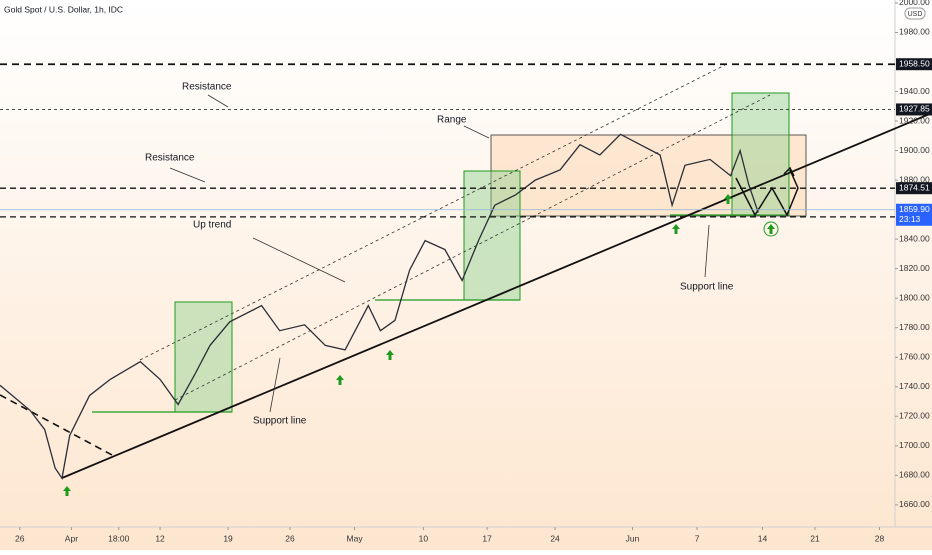 This screenshot has width=932, height=555. I want to click on y-tick-label: 1720.00, so click(914, 416).